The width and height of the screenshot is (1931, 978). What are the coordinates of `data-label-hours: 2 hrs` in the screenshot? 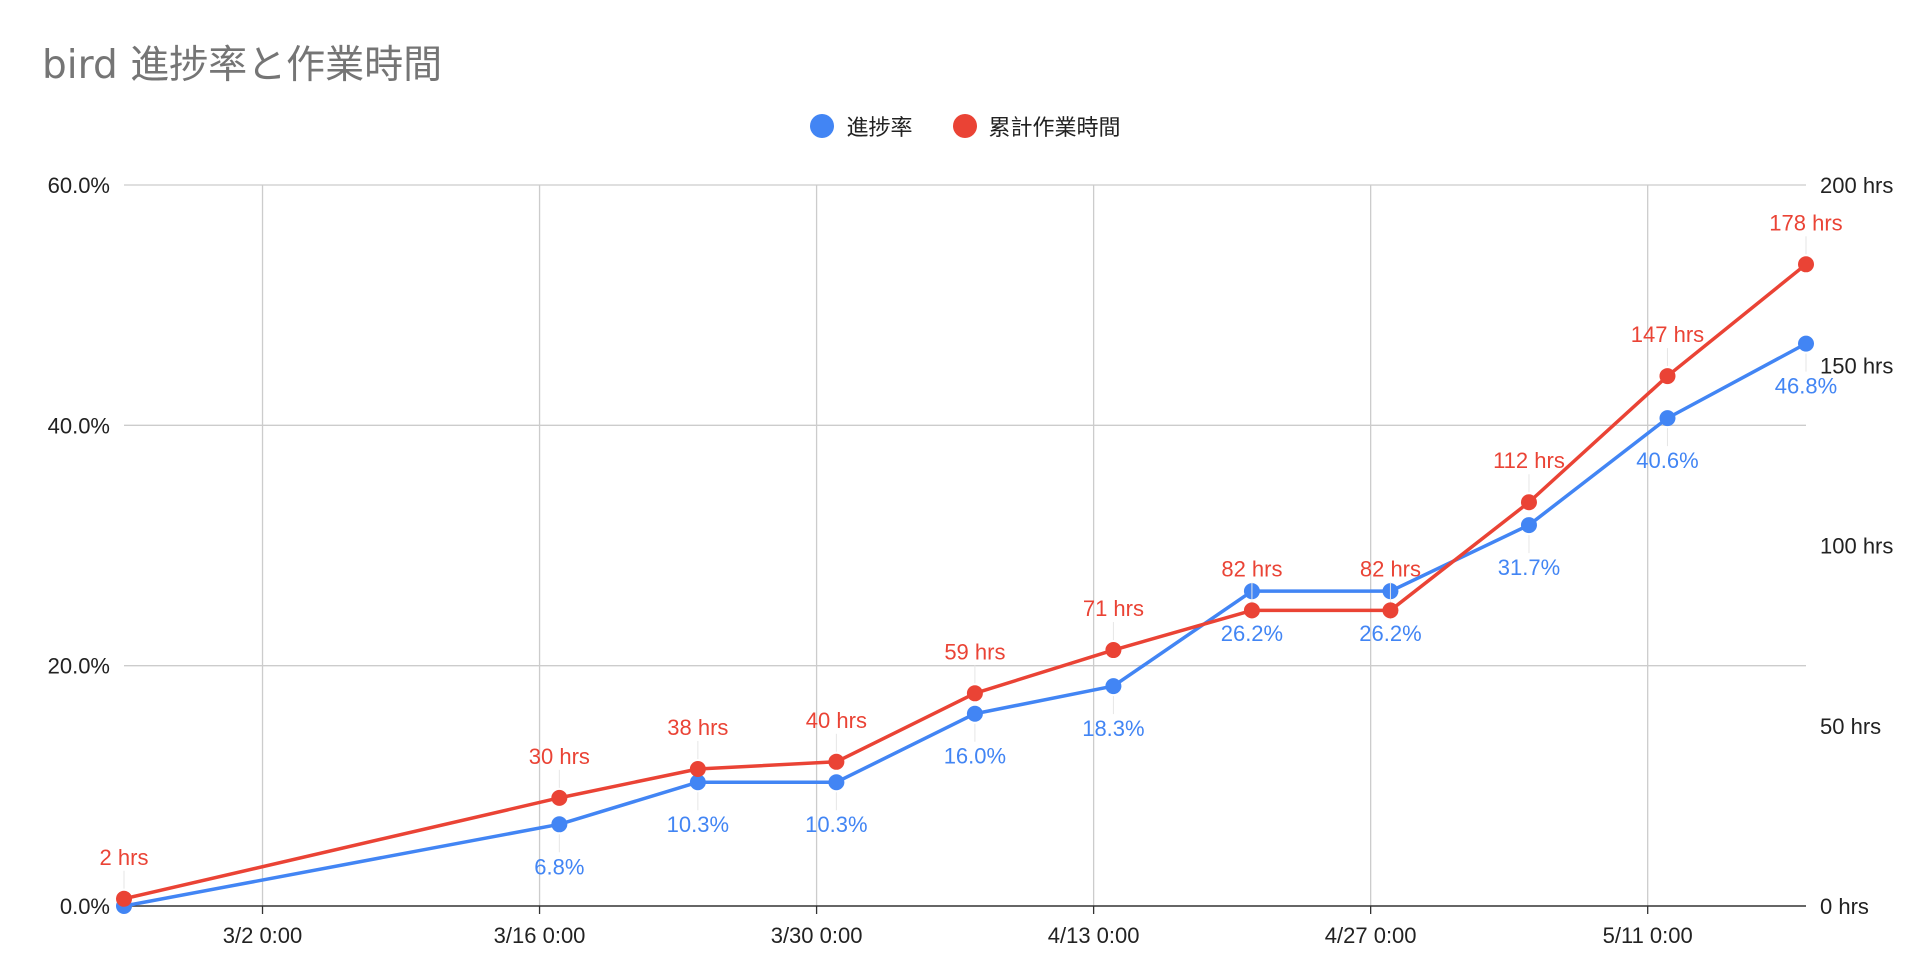 It's located at (124, 857).